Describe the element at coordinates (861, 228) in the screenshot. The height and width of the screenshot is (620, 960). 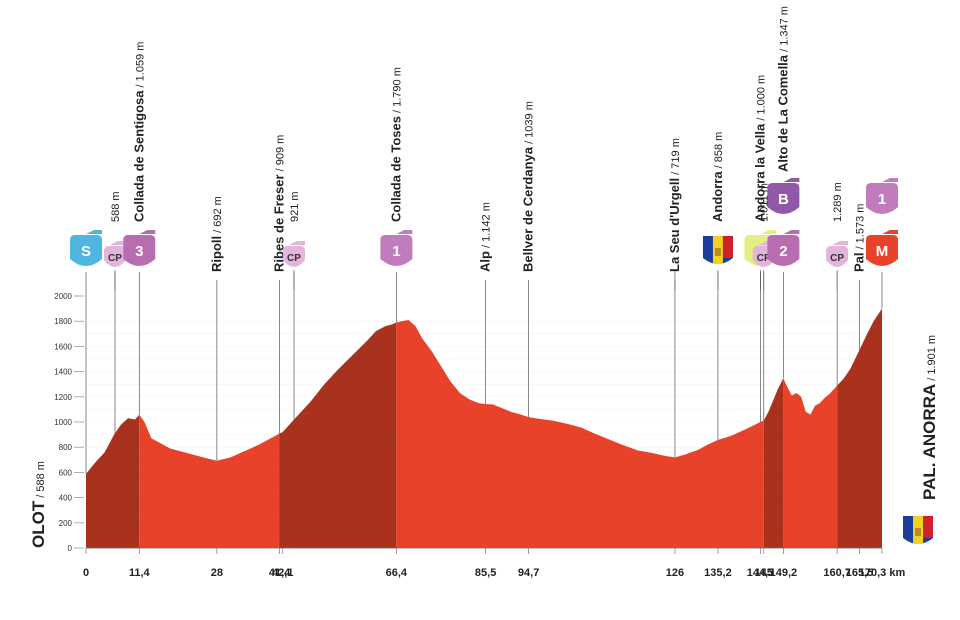
I see `waypoint-altitude: / 1.573 m` at that location.